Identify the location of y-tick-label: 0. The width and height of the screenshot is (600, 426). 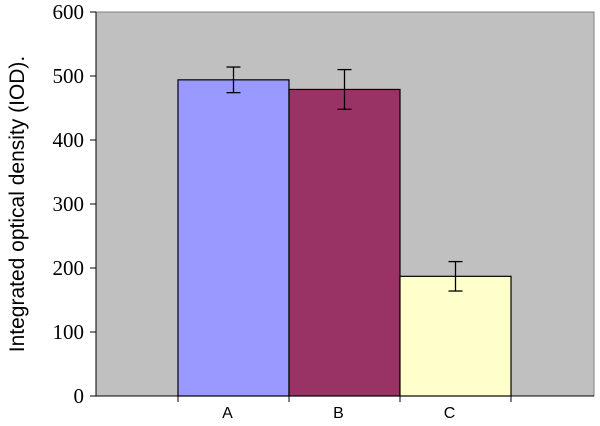
(79, 396).